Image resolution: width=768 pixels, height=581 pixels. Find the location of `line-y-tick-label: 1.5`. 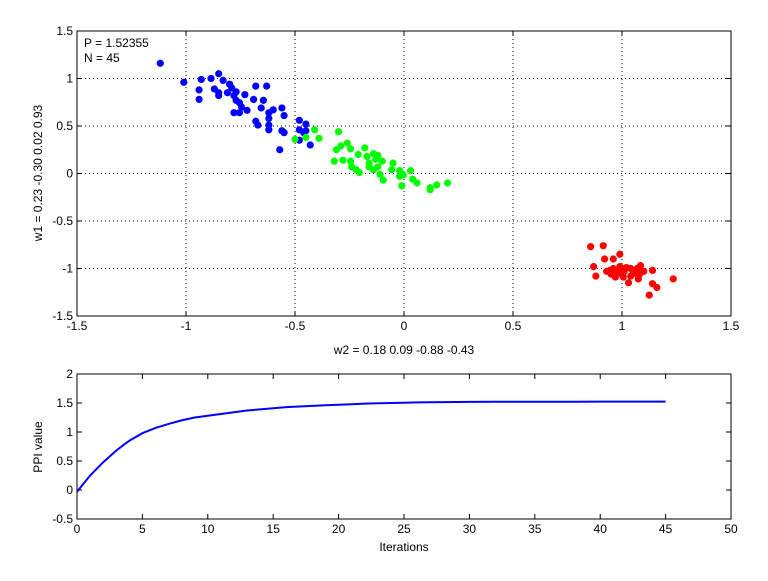

line-y-tick-label: 1.5 is located at coordinates (64, 403).